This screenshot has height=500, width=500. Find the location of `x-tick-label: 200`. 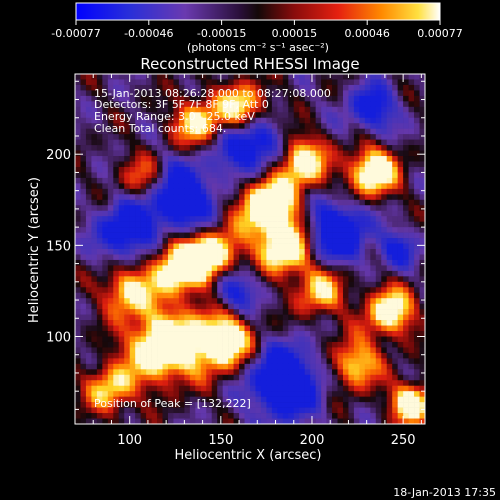

x-tick-label: 200 is located at coordinates (312, 440).